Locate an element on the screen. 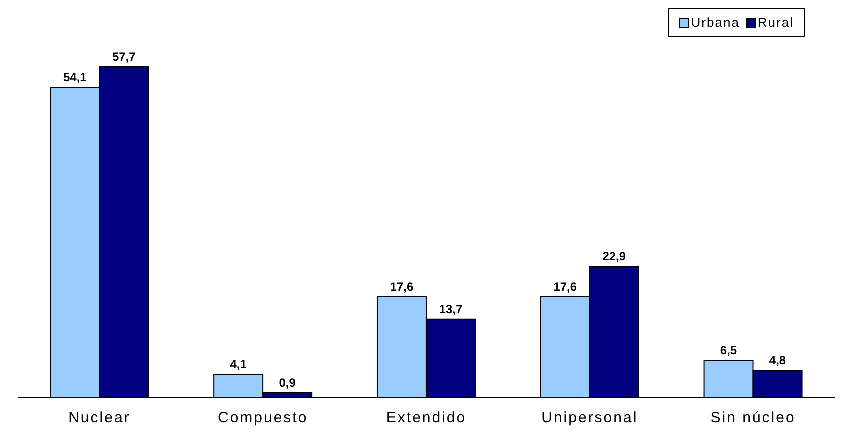 Image resolution: width=853 pixels, height=436 pixels. data-label: 6,5 is located at coordinates (729, 351).